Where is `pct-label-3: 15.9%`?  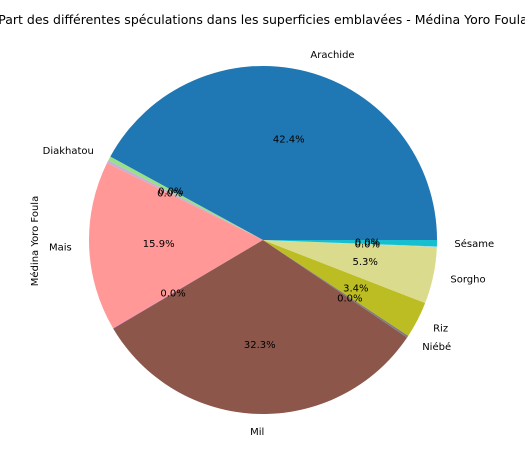
pct-label-3: 15.9% is located at coordinates (159, 244).